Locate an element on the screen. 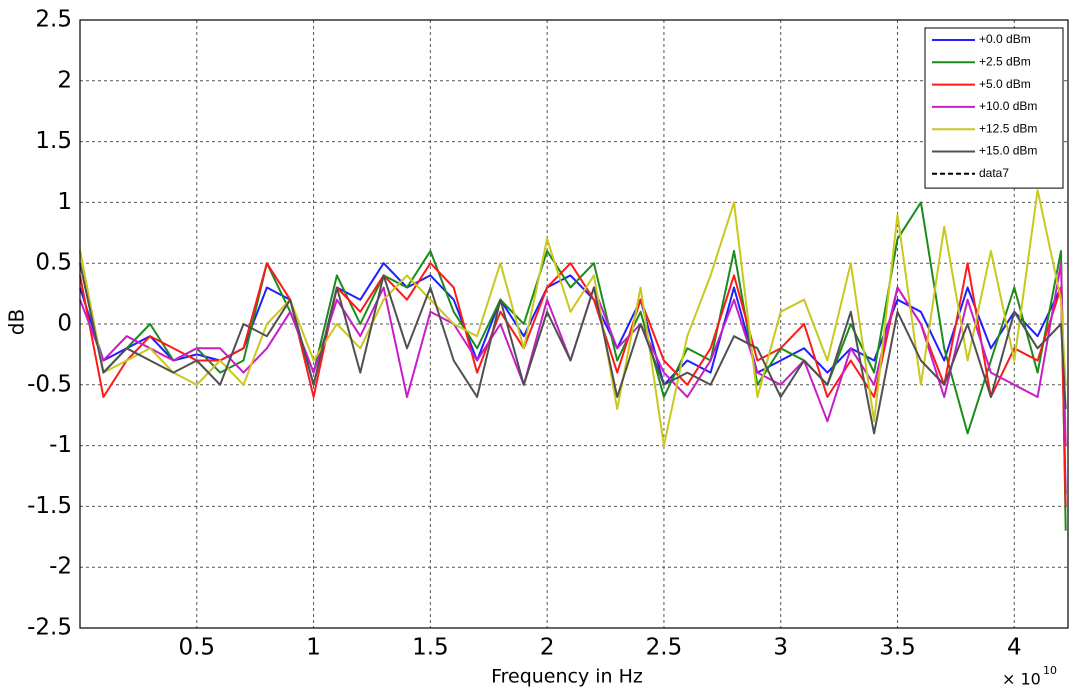 Image resolution: width=1077 pixels, height=695 pixels. y-tick-label: -1 is located at coordinates (60, 445).